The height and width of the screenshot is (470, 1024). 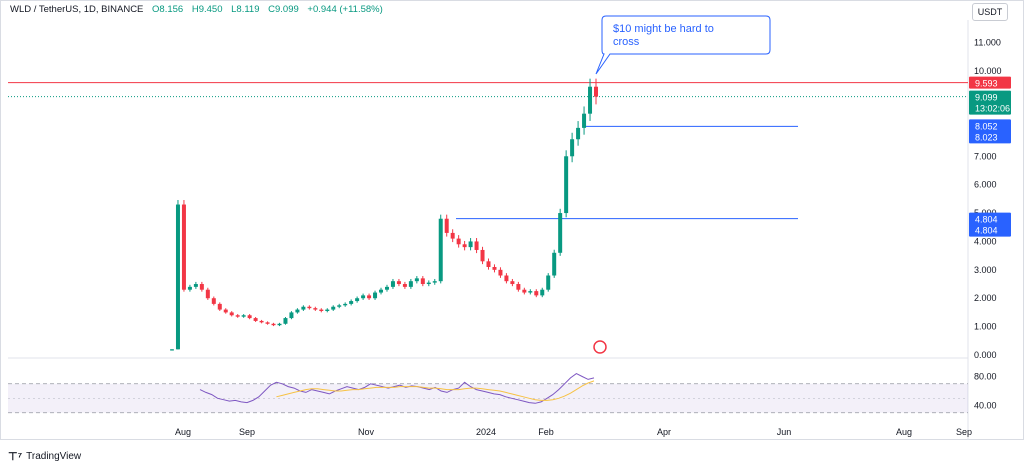 What do you see at coordinates (985, 327) in the screenshot?
I see `price-tick-label: 1.000` at bounding box center [985, 327].